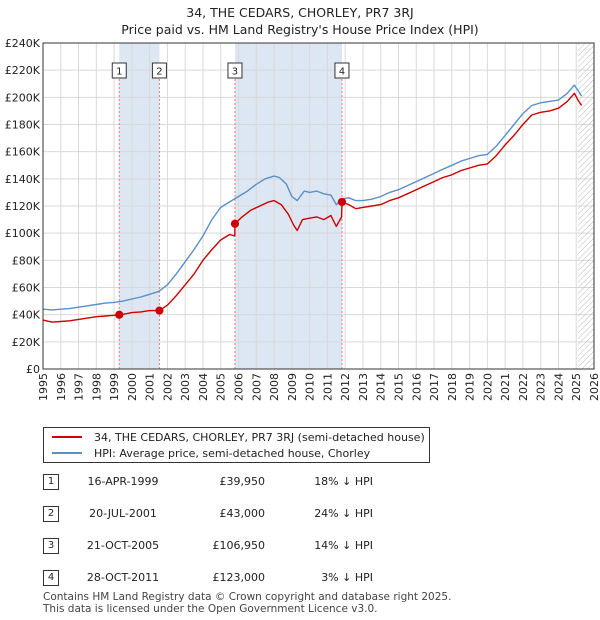 Image resolution: width=600 pixels, height=620 pixels. I want to click on sale-marker-label: 4, so click(342, 72).